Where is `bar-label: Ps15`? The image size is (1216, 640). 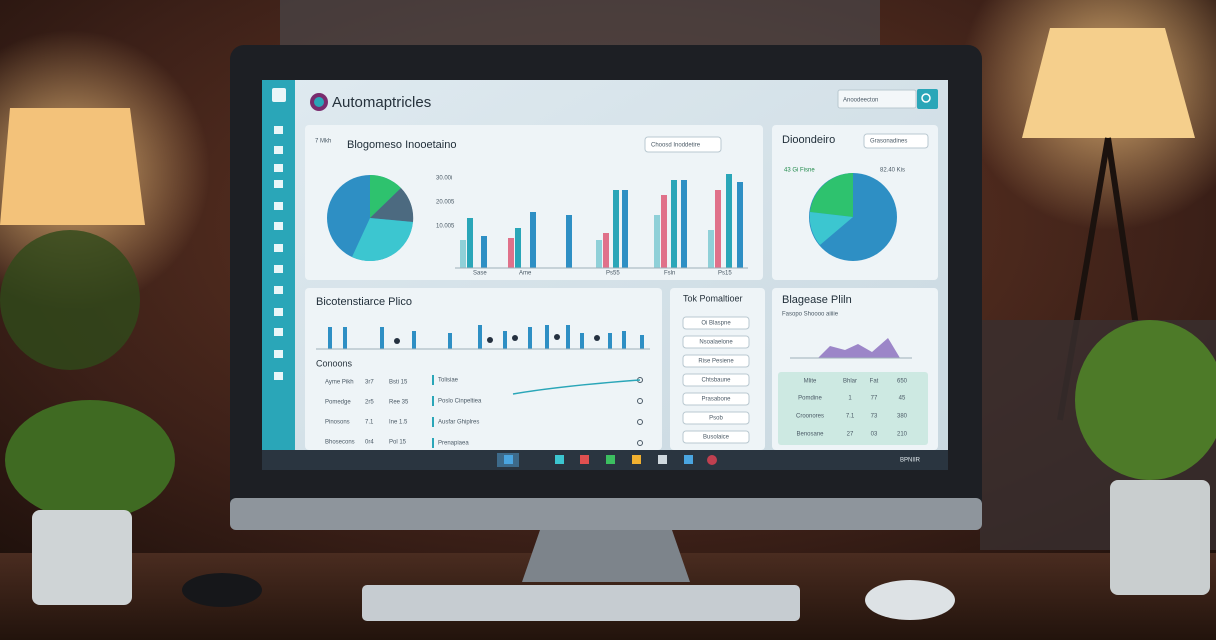
bar-label: Ps15 is located at coordinates (725, 274).